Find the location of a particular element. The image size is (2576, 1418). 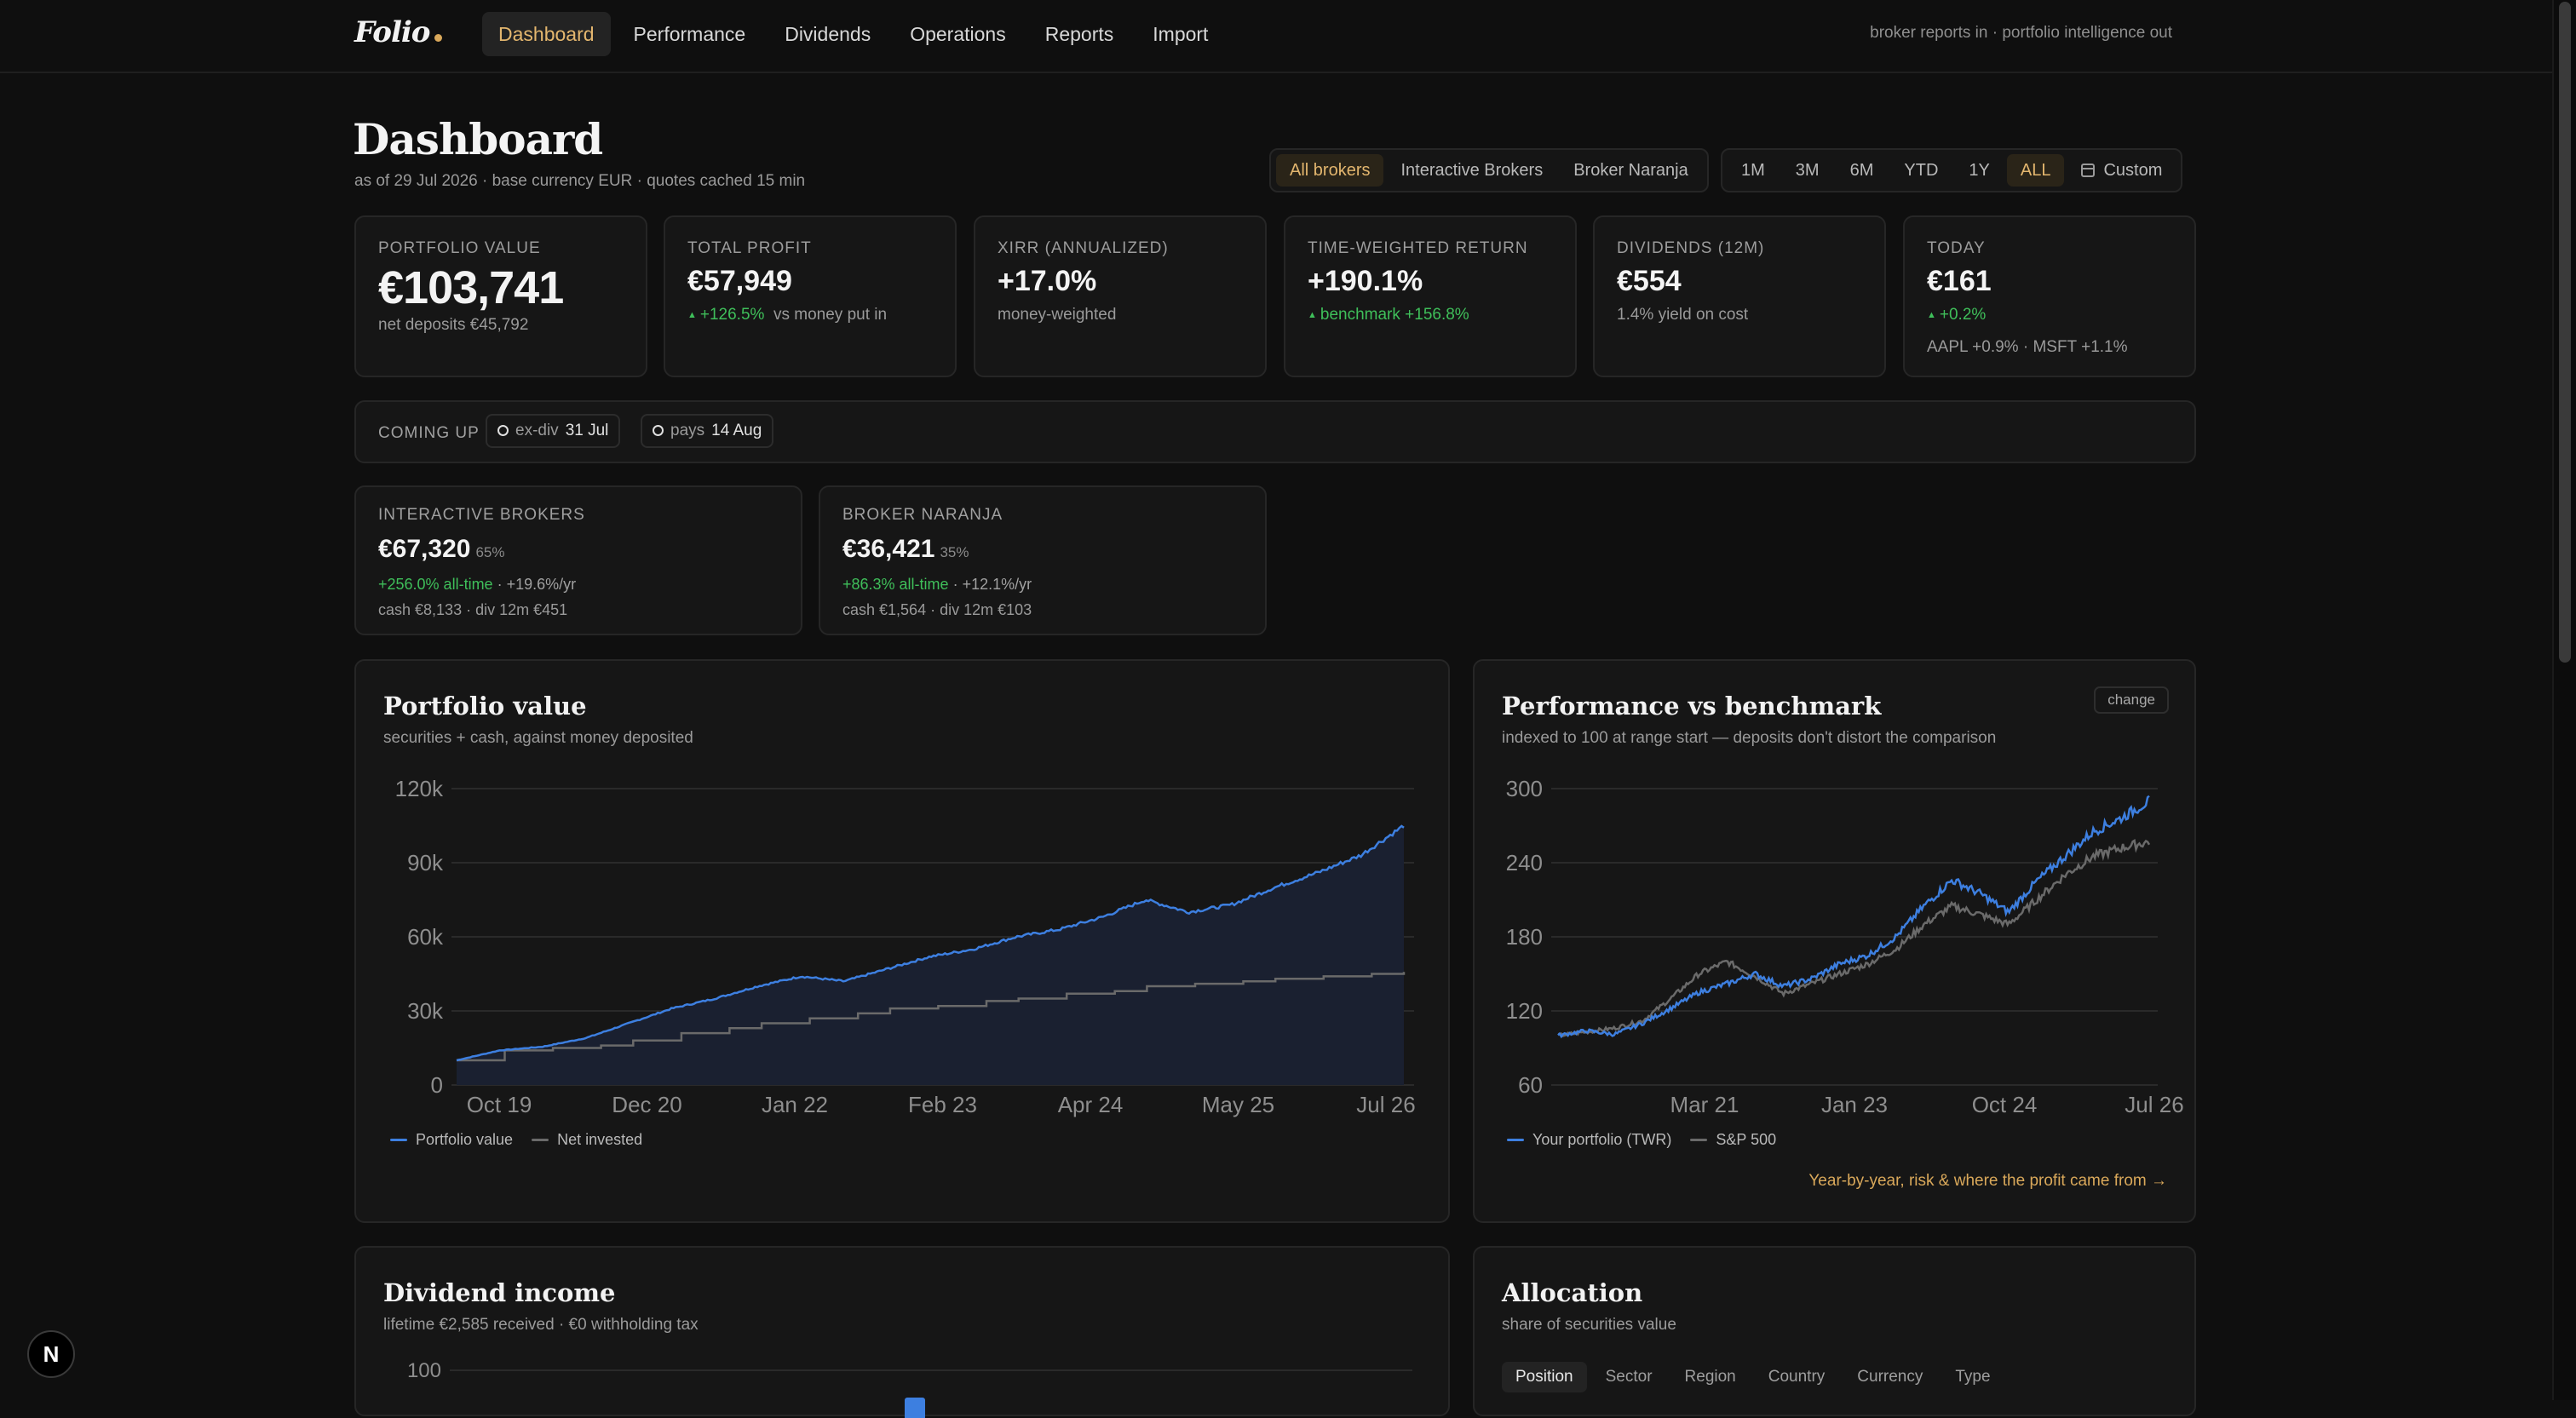

tab-position: Position is located at coordinates (1544, 1377).